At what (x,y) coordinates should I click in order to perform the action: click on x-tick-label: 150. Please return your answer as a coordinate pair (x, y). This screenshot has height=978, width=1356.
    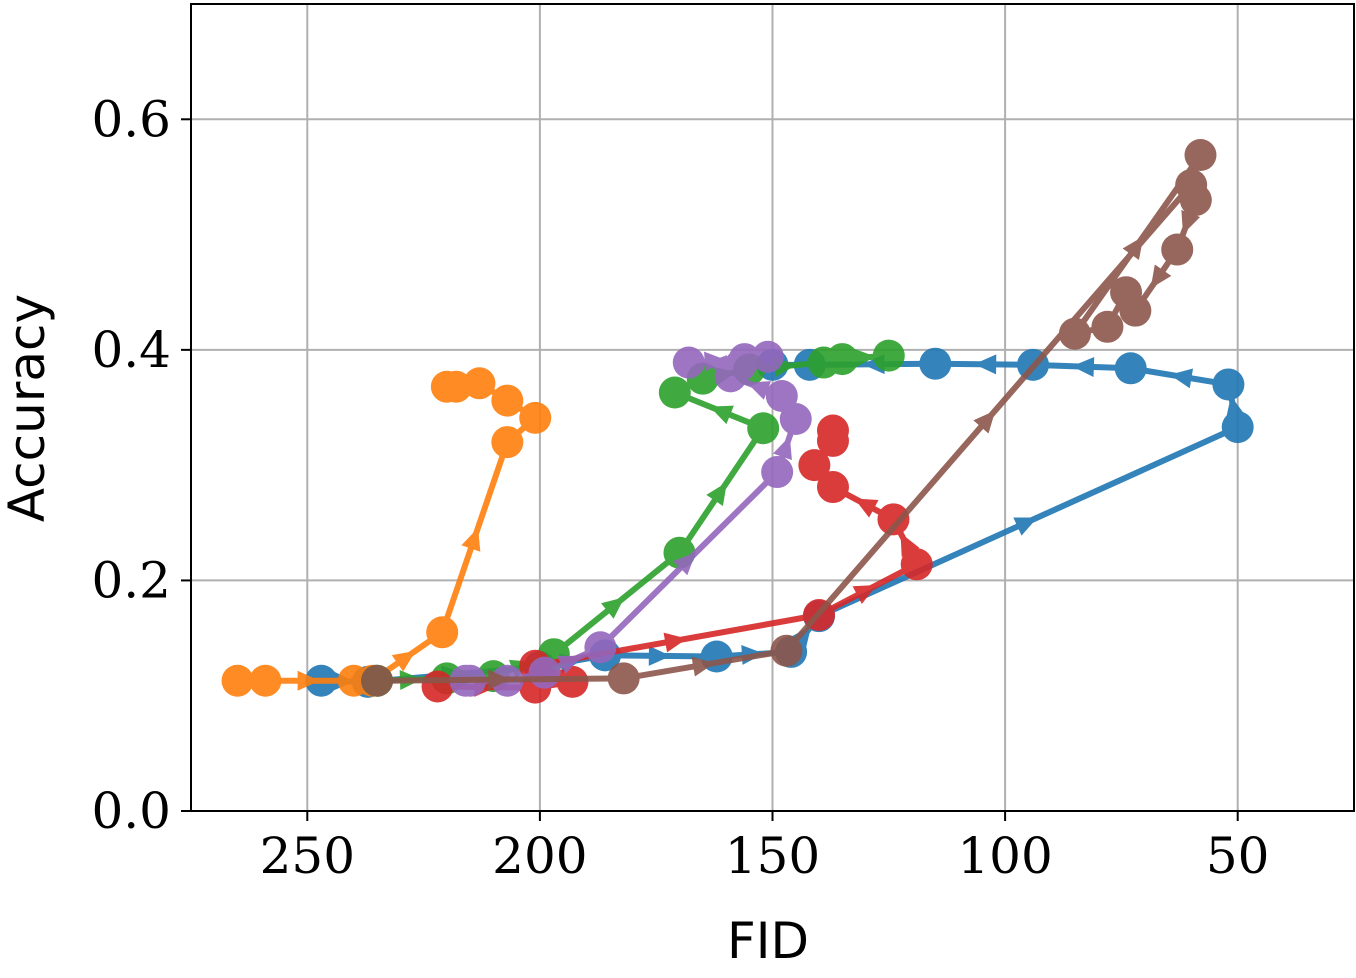
    Looking at the image, I should click on (772, 856).